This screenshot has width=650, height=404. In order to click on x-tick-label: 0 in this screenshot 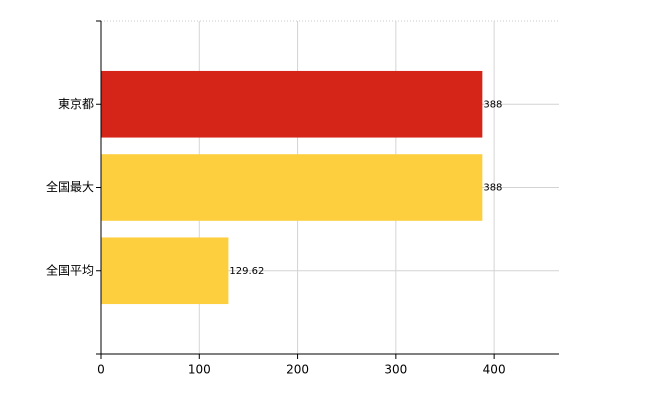, I will do `click(101, 370)`.